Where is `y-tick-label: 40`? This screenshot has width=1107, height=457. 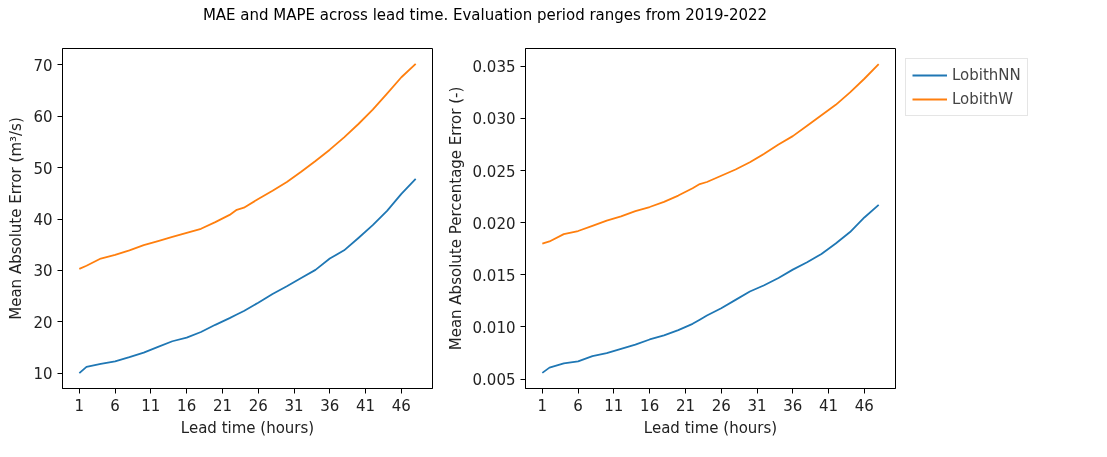 y-tick-label: 40 is located at coordinates (43, 220).